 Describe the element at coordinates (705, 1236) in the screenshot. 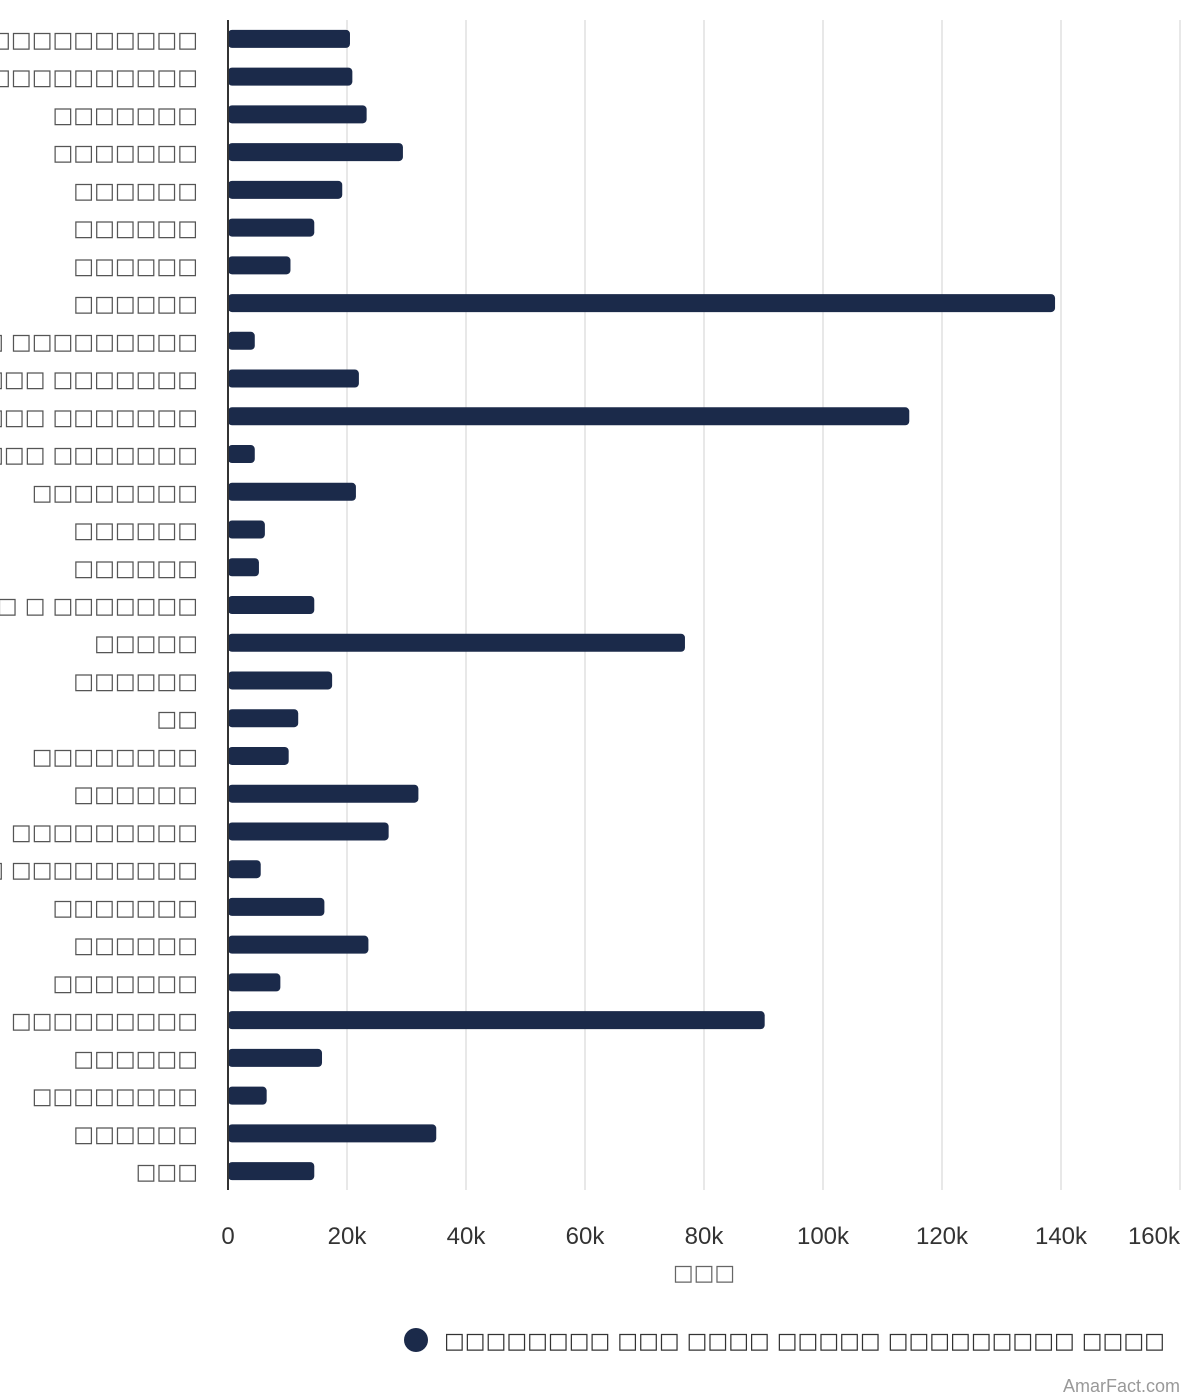

I see `x-tick-label: 80k` at that location.